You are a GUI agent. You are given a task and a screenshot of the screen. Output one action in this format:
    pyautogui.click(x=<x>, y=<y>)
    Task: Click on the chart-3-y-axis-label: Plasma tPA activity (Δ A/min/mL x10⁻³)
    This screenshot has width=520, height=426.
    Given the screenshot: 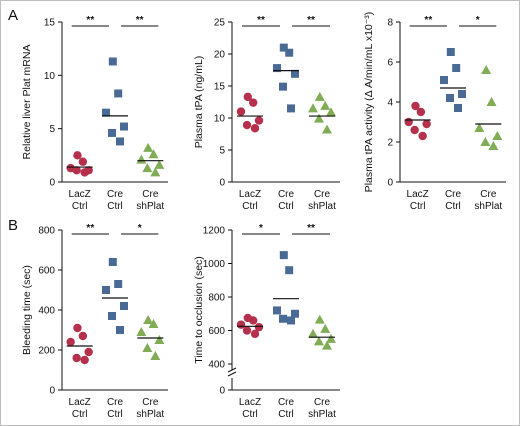 What is the action you would take?
    pyautogui.click(x=369, y=102)
    